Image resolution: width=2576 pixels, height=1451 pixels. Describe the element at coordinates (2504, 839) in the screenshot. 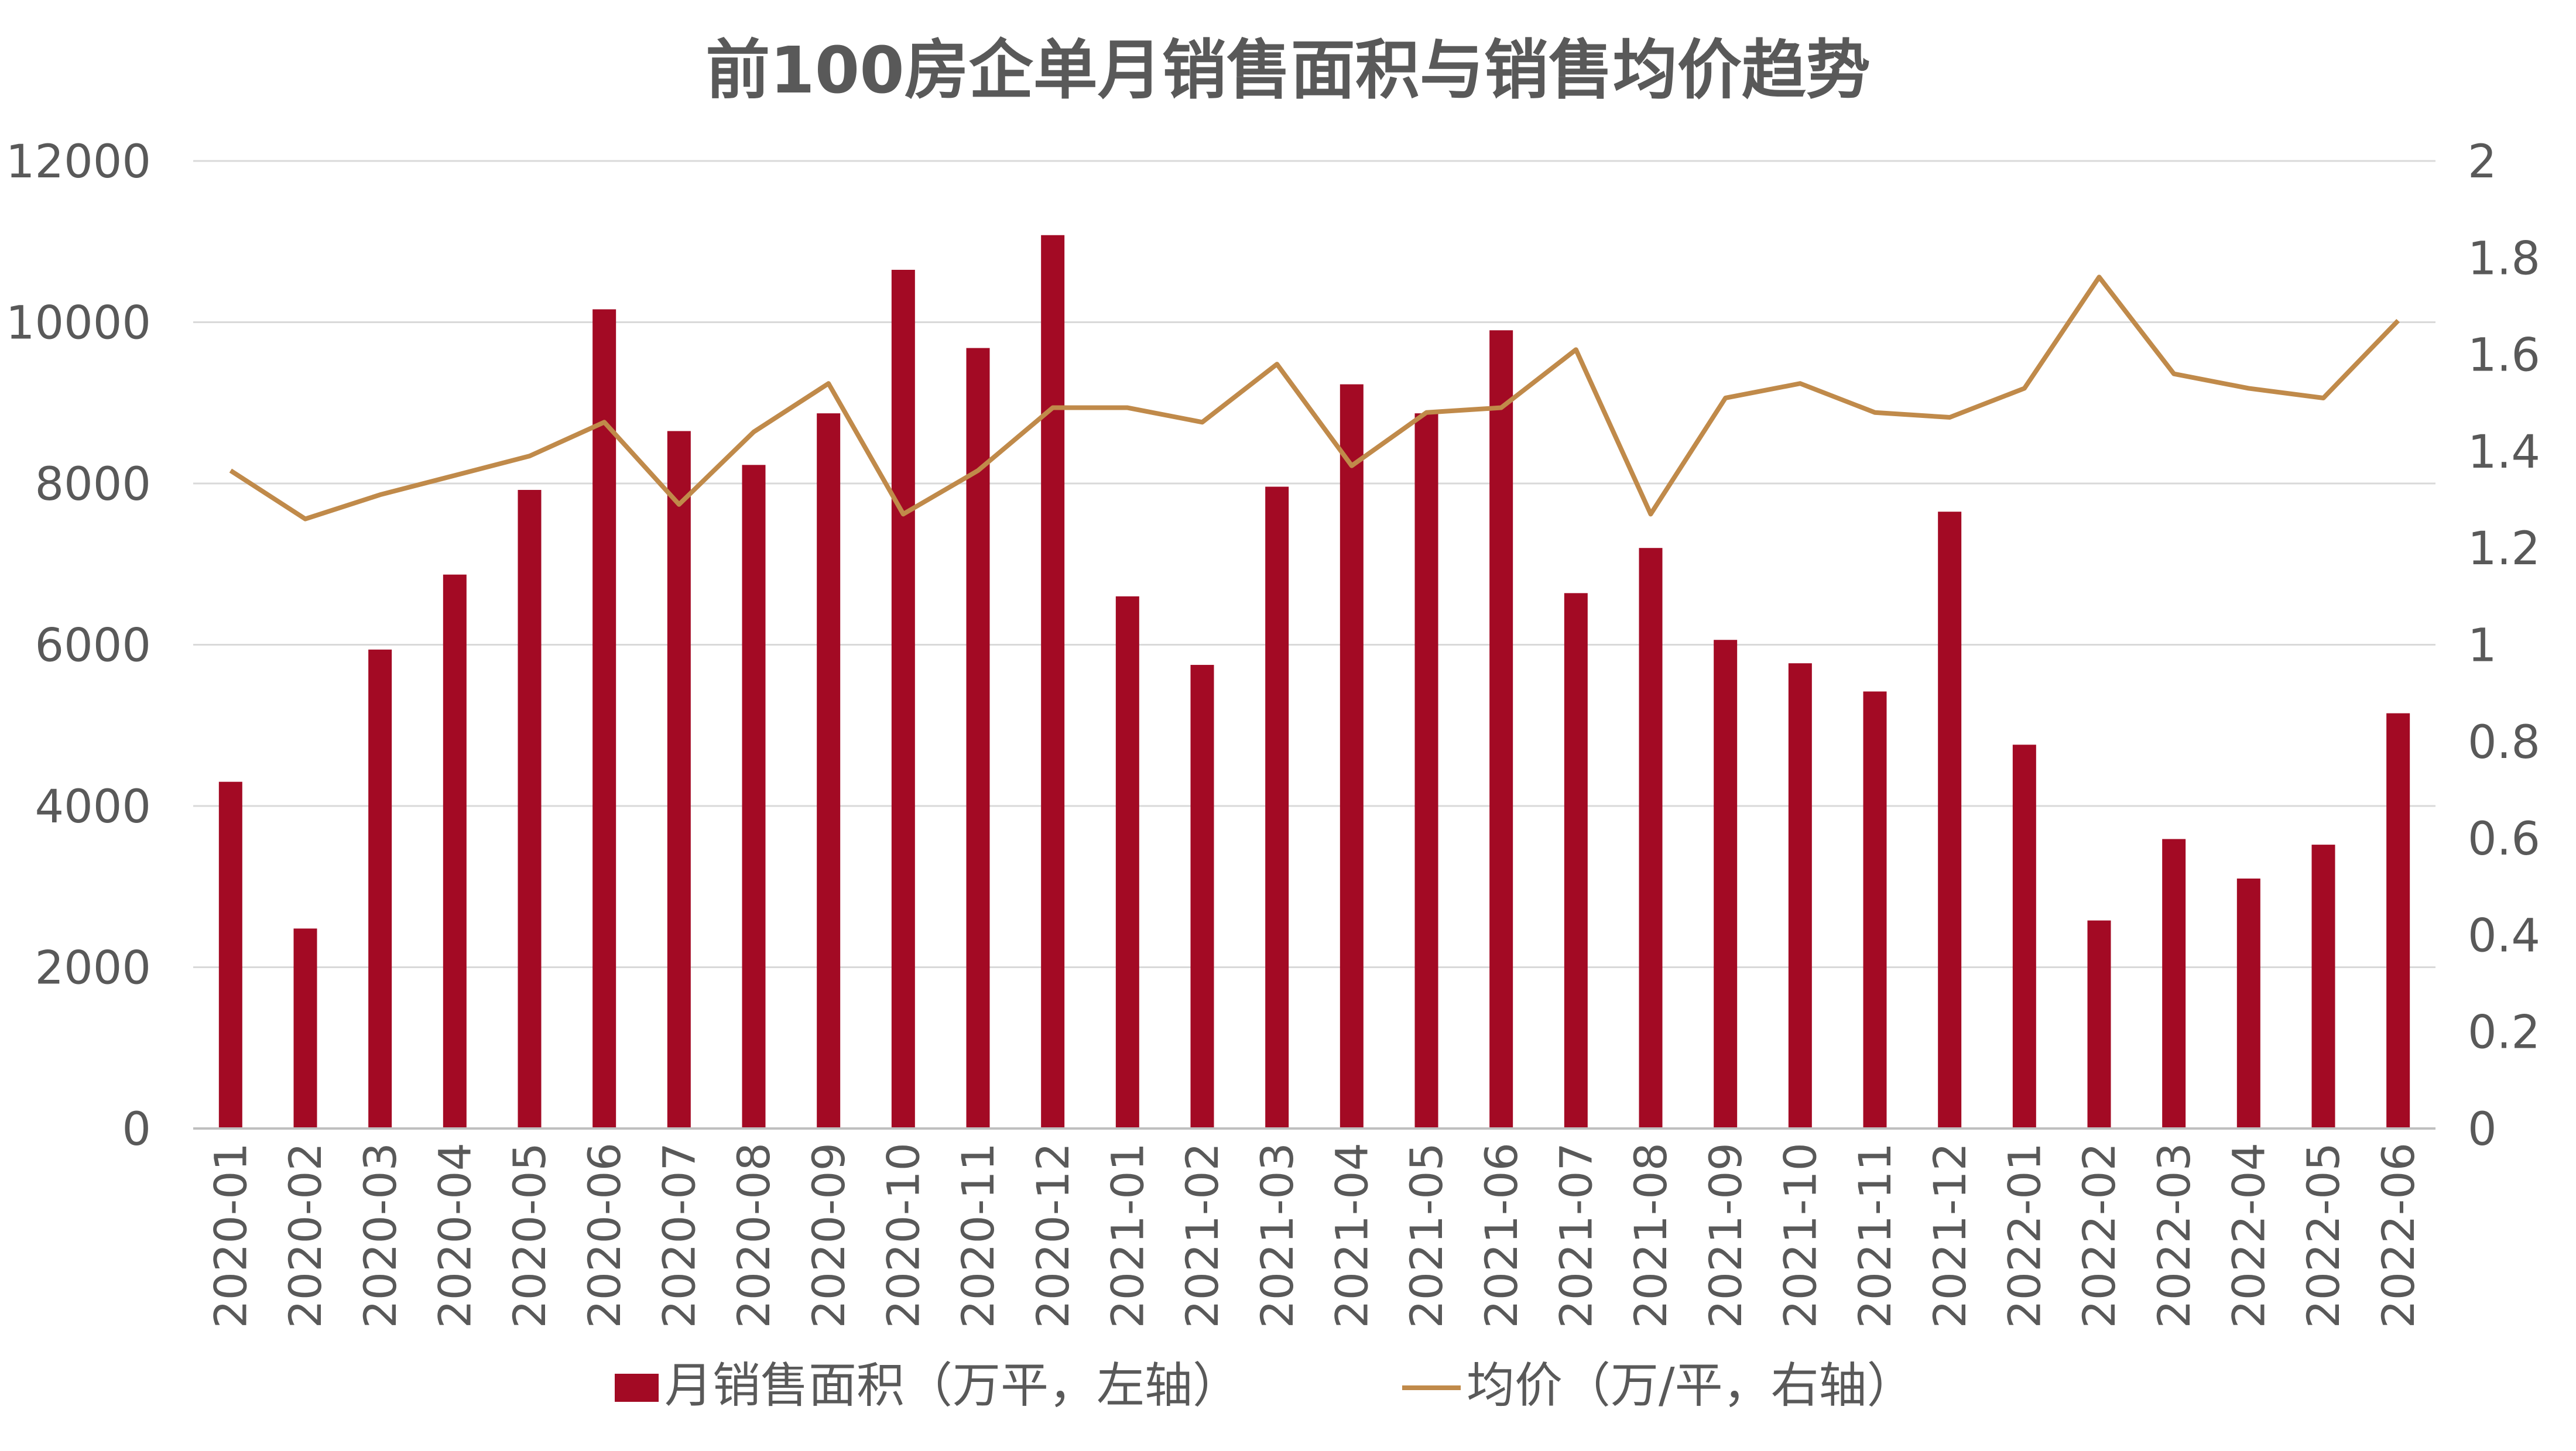

I see `right-tick-label: 0.6` at that location.